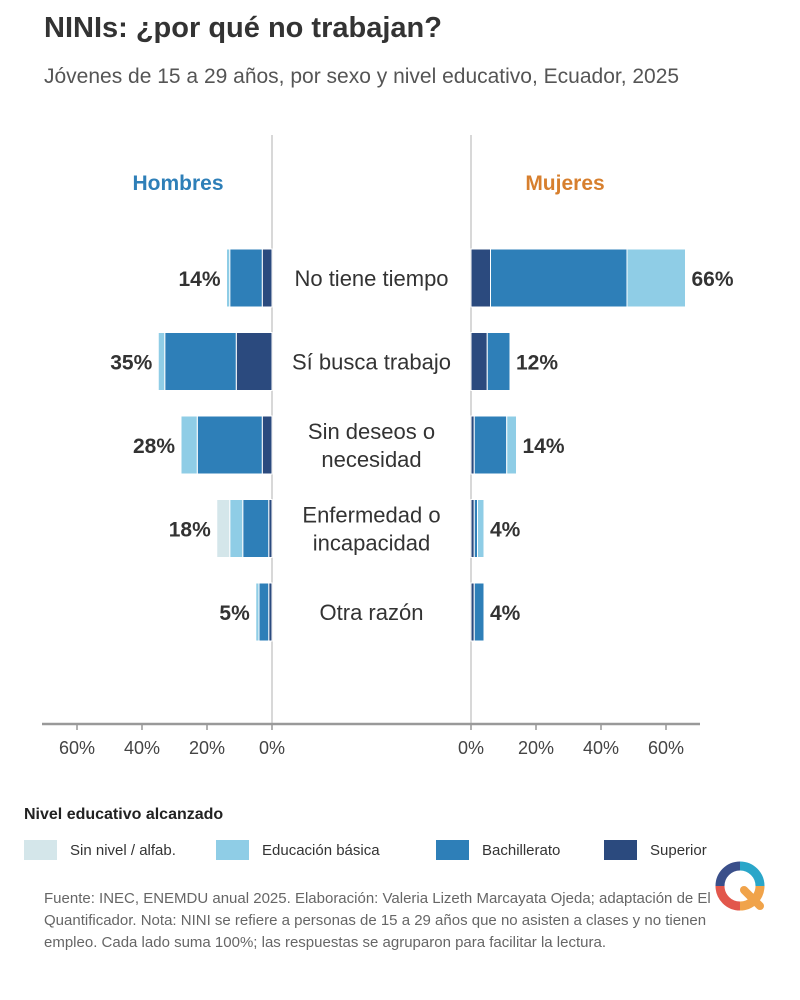 Image resolution: width=800 pixels, height=1000 pixels. Describe the element at coordinates (177, 183) in the screenshot. I see `panel-label-hombres: Hombres` at that location.